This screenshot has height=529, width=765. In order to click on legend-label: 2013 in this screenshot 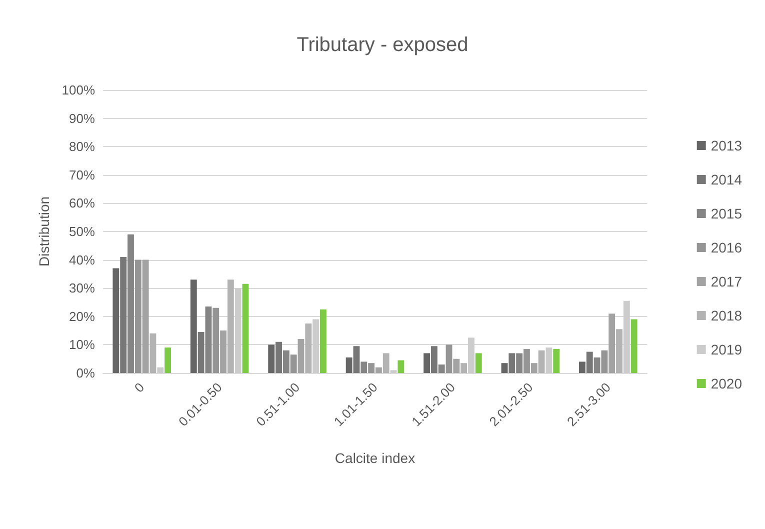, I will do `click(726, 146)`.